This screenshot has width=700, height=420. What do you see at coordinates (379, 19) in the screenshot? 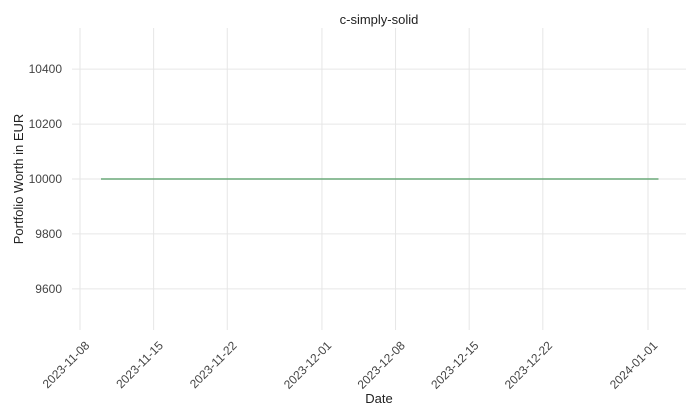
I see `chart-title: c-simply-solid` at bounding box center [379, 19].